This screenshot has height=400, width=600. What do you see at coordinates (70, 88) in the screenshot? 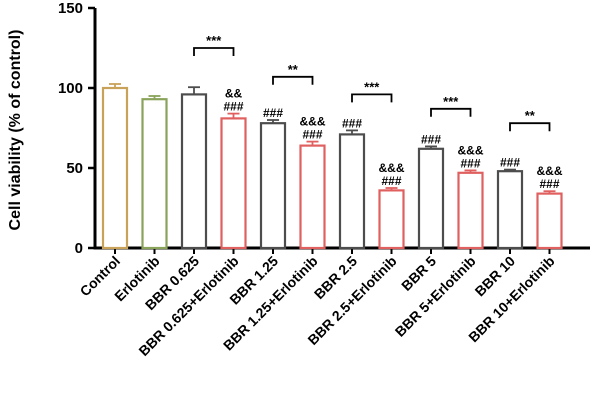
I see `y-tick-label: 100` at bounding box center [70, 88].